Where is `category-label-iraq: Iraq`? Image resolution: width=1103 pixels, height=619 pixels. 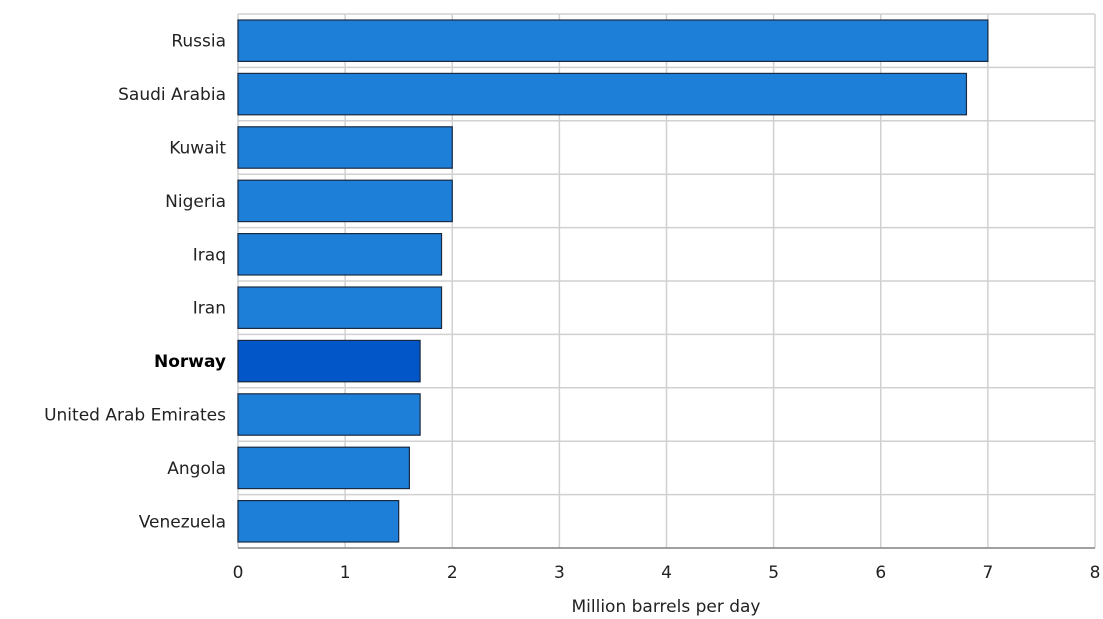 category-label-iraq: Iraq is located at coordinates (209, 255).